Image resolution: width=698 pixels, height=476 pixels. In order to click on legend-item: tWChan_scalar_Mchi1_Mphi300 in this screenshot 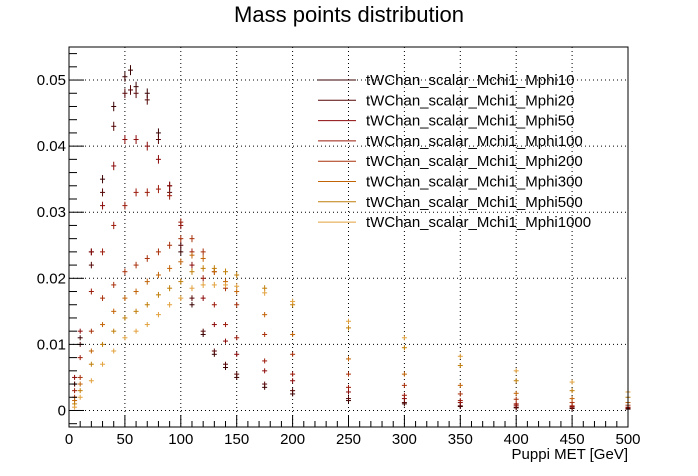, I will do `click(450, 182)`.